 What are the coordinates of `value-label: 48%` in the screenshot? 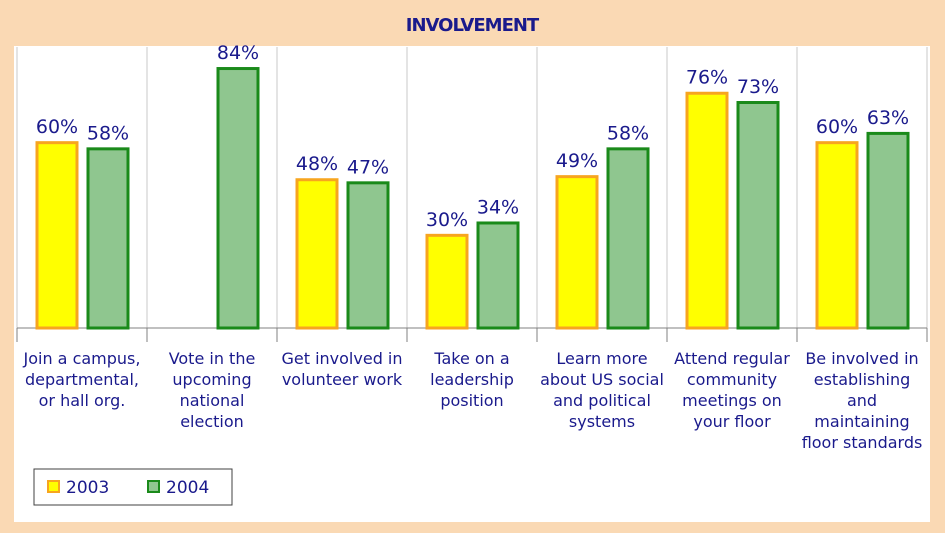 It's located at (317, 164).